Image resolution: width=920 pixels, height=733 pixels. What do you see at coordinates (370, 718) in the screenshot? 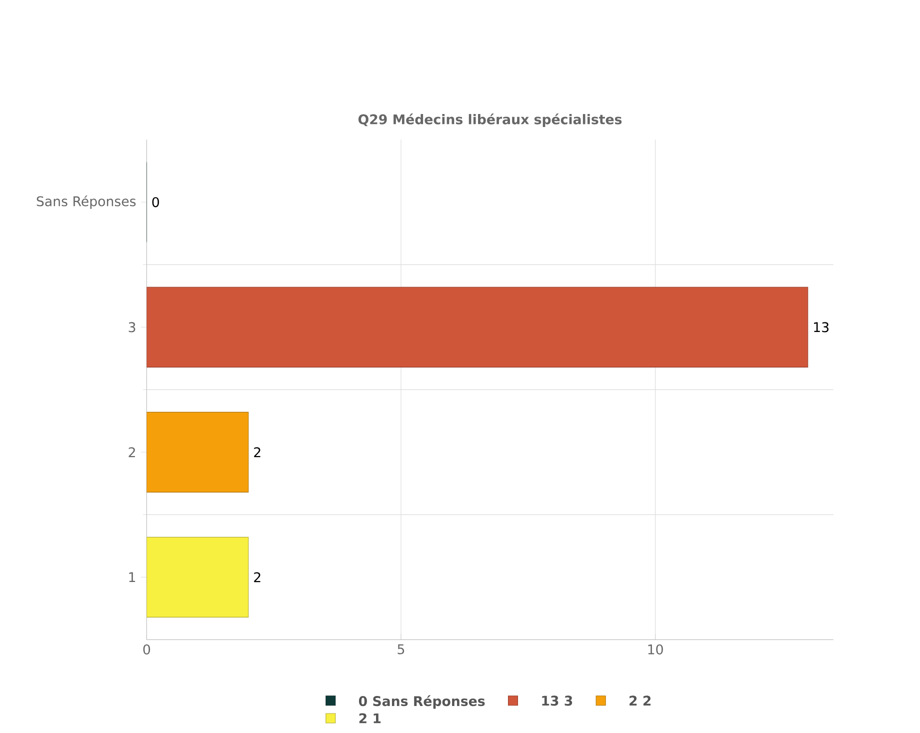
I see `legend-label: 2 1` at bounding box center [370, 718].